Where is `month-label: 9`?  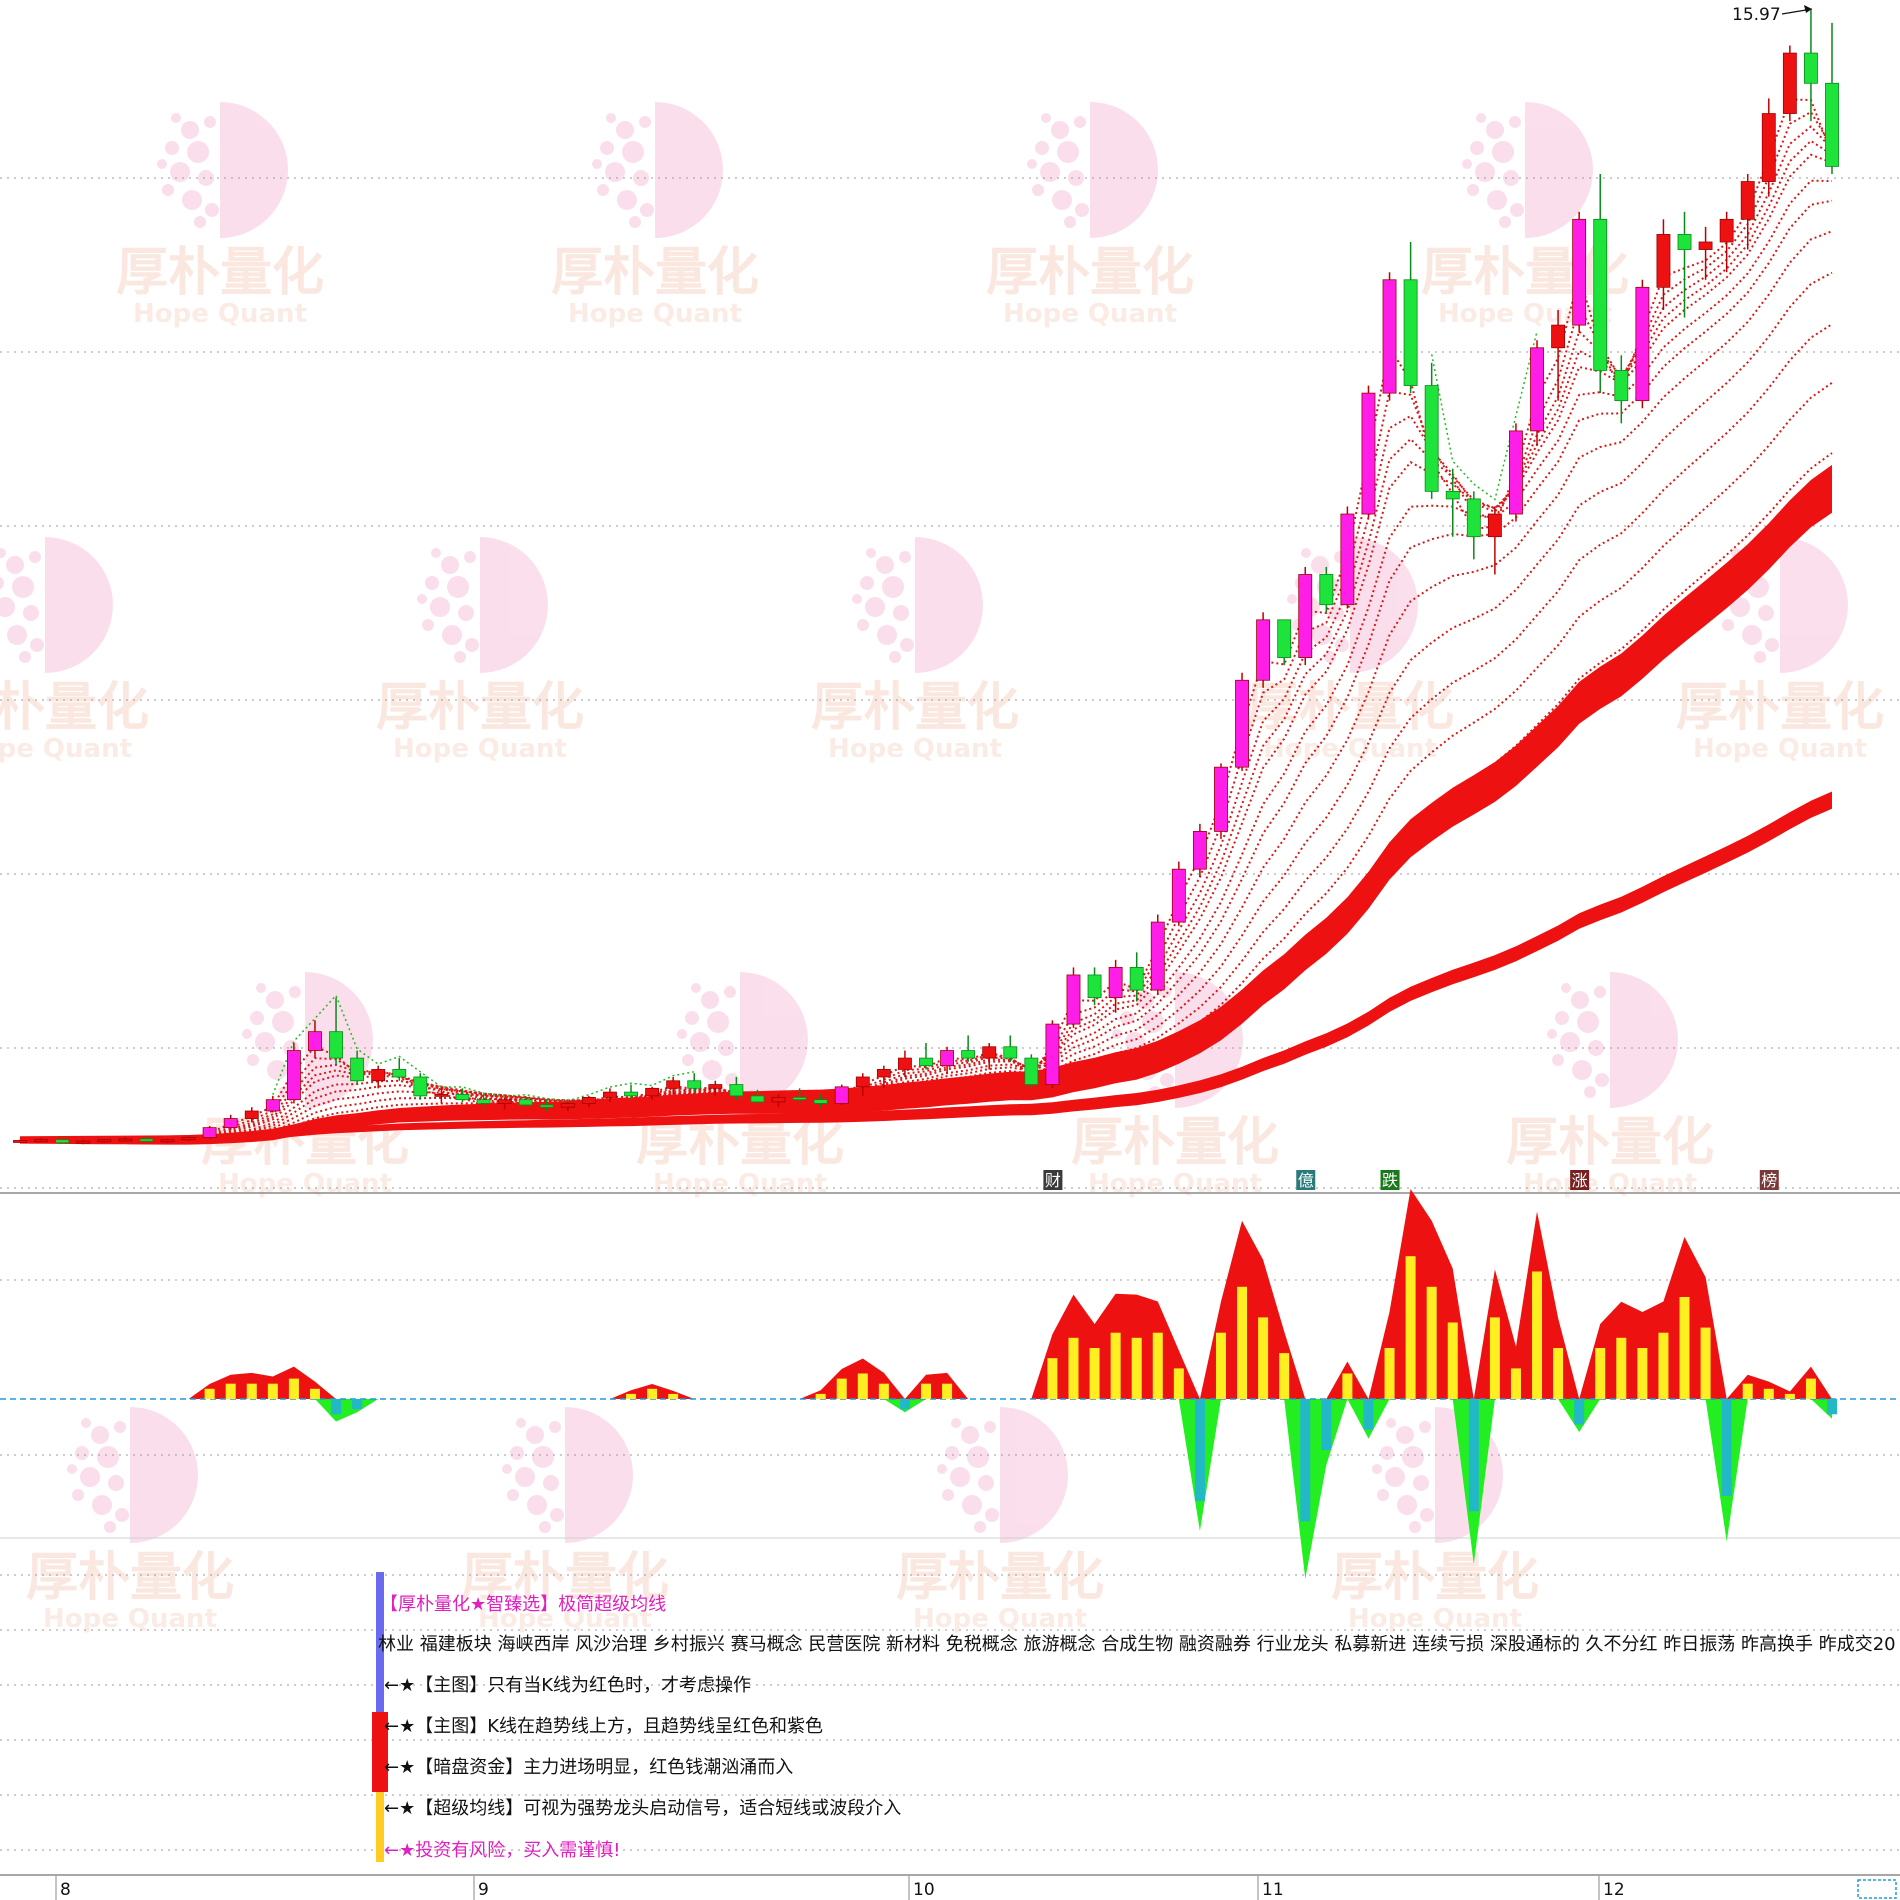 month-label: 9 is located at coordinates (483, 1890).